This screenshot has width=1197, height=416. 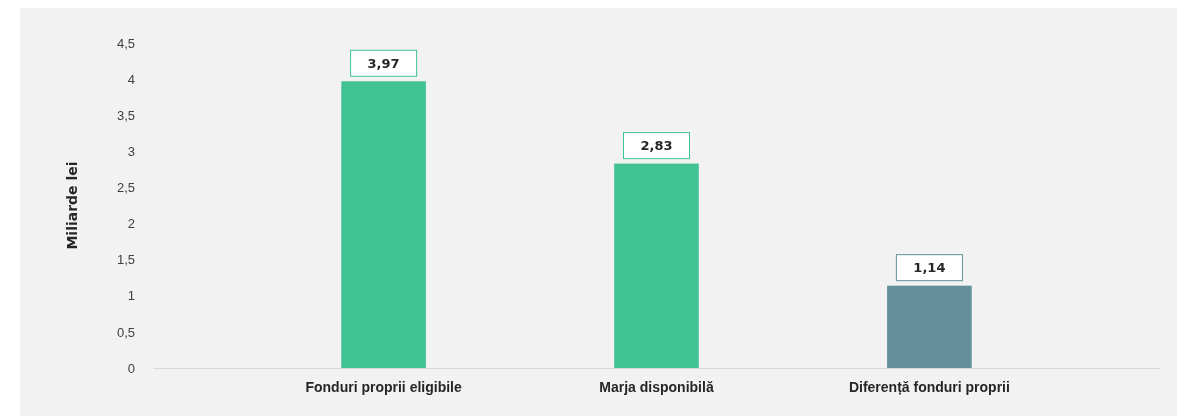 What do you see at coordinates (125, 43) in the screenshot?
I see `y-tick-label: 4,5` at bounding box center [125, 43].